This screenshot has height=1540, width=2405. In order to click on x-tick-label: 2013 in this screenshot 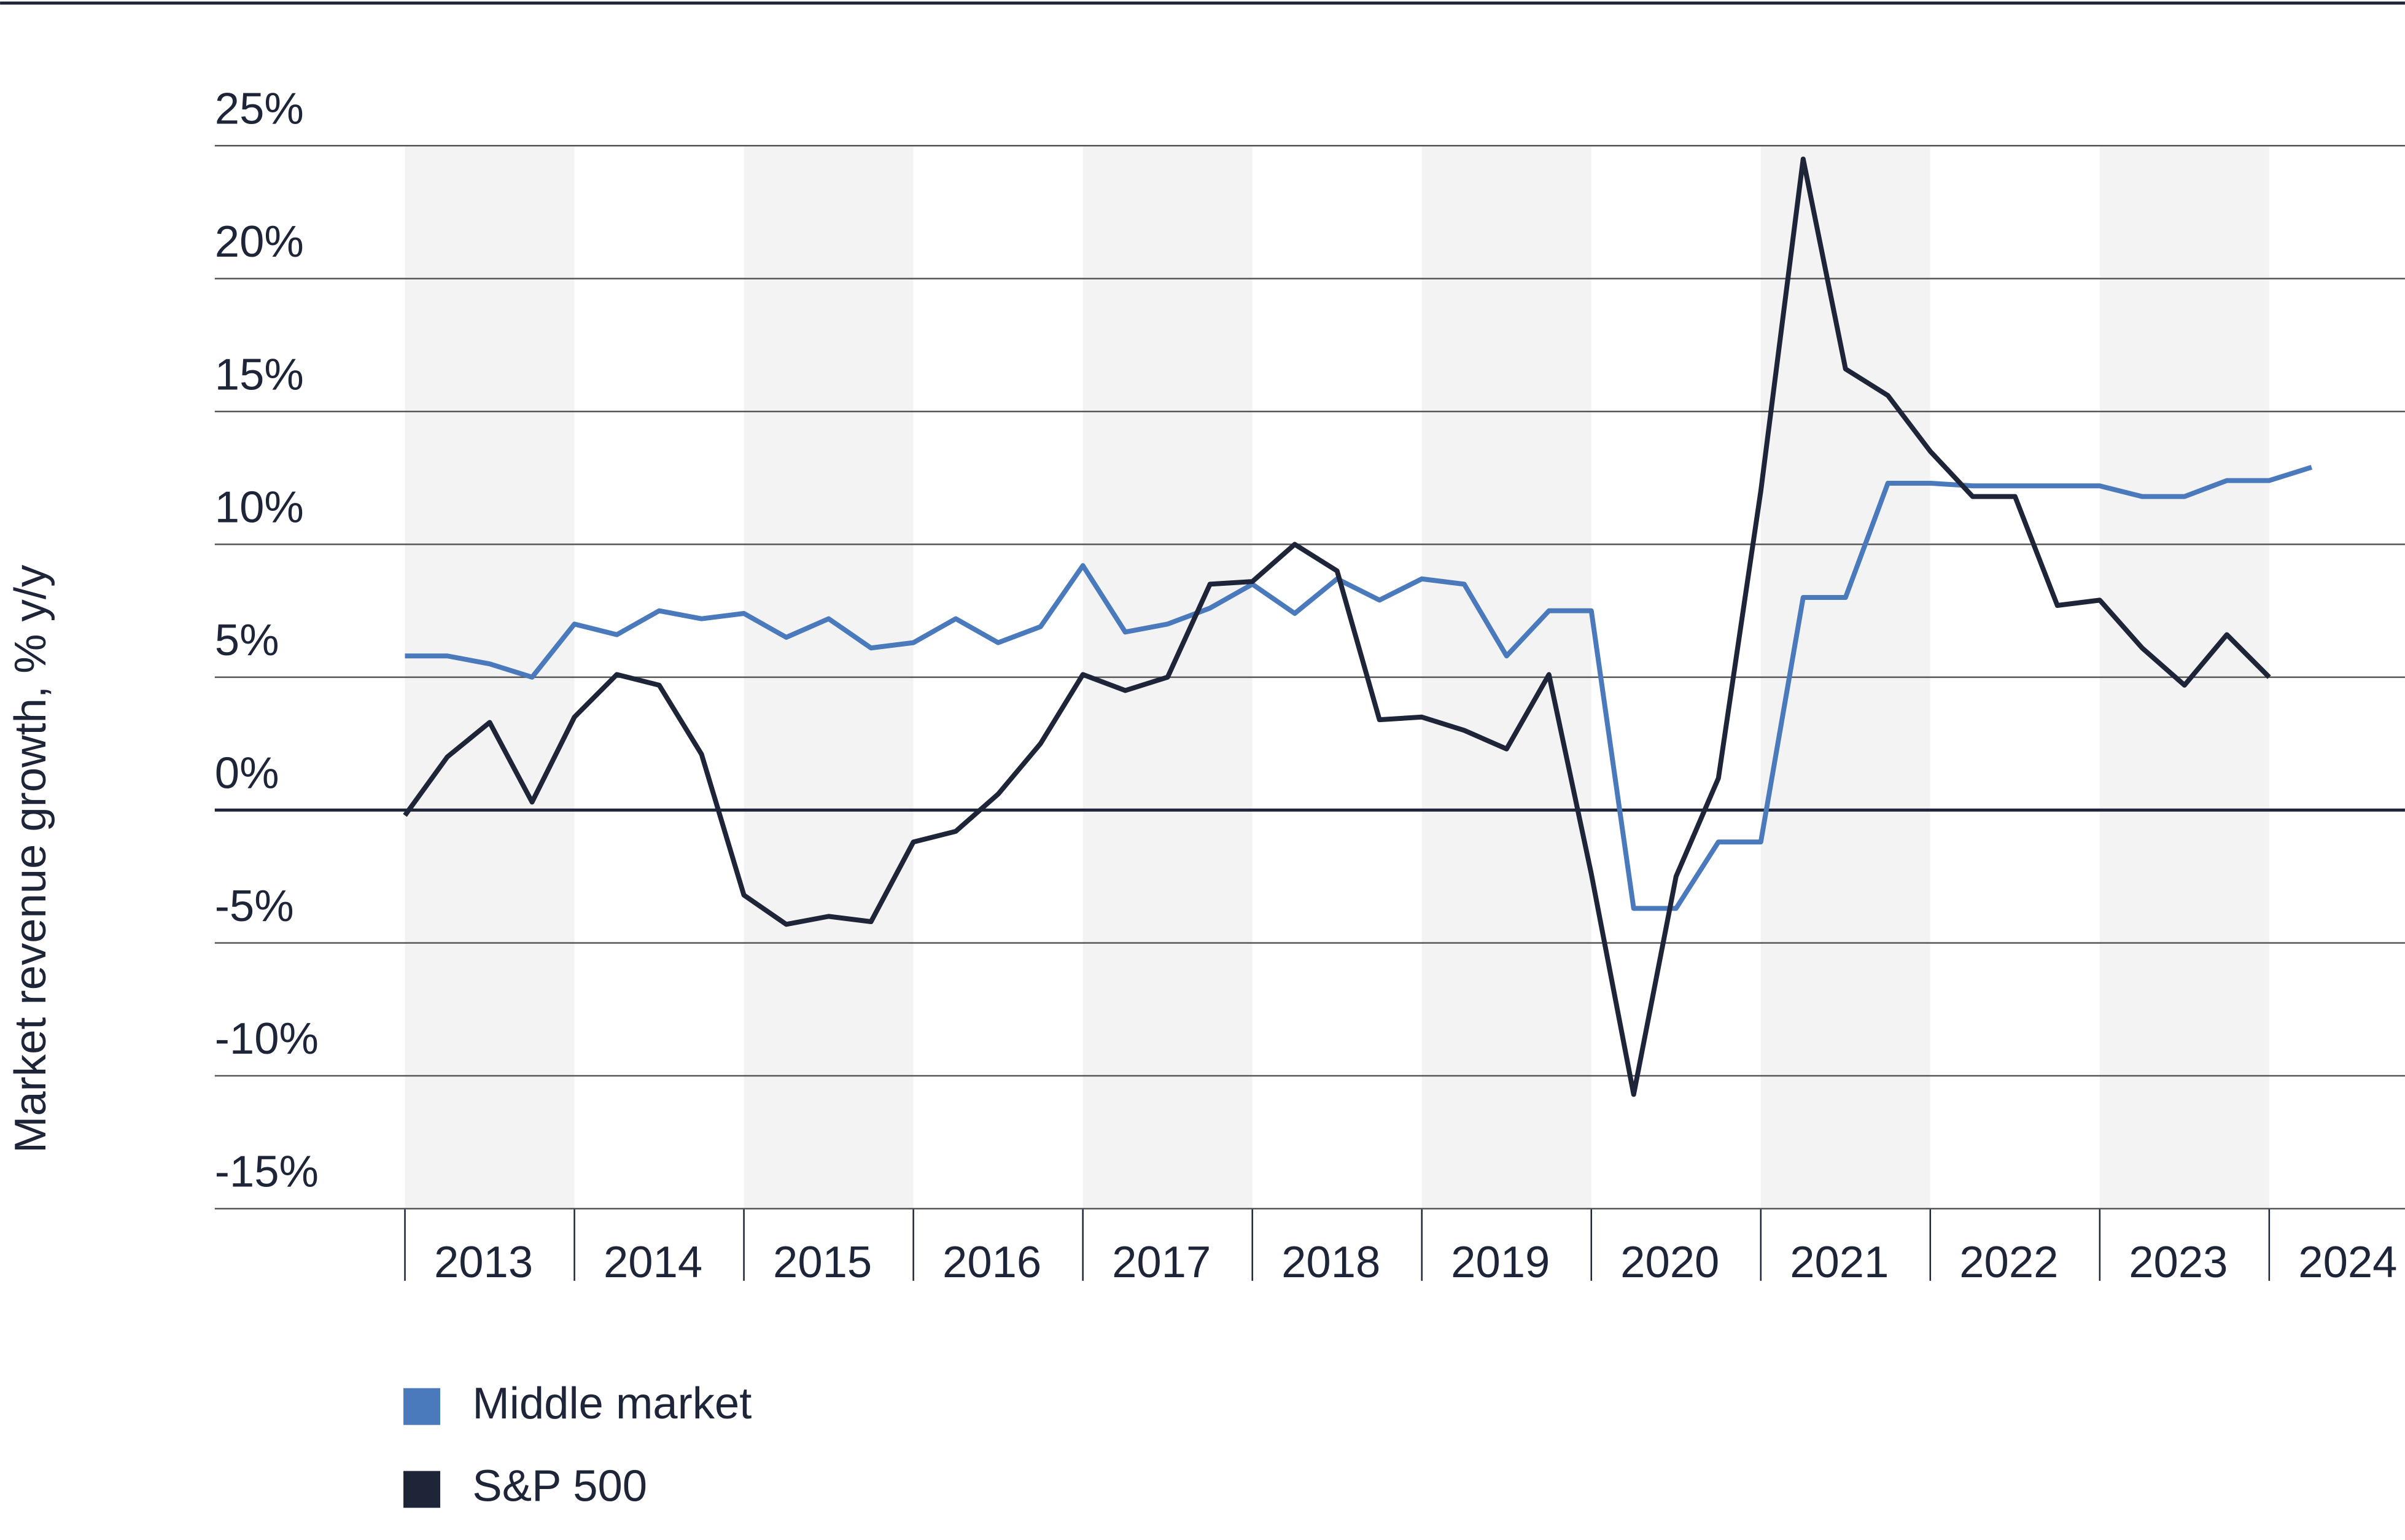, I will do `click(484, 1262)`.